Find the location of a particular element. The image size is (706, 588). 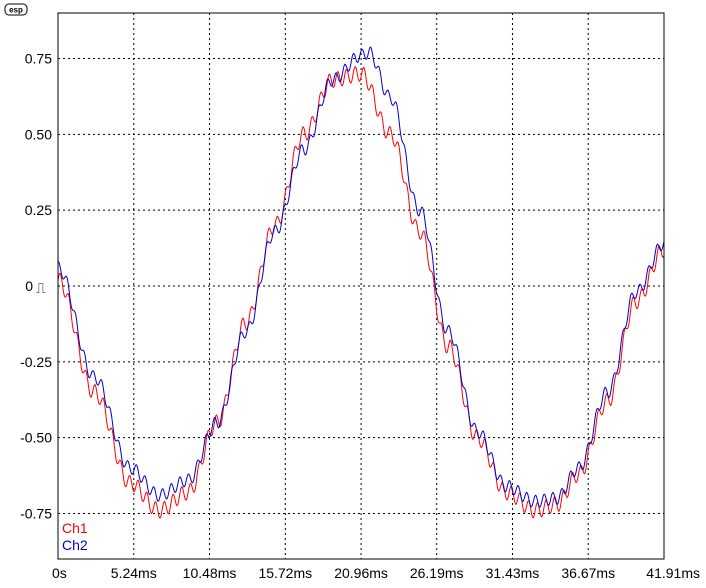

esp-logo: esp is located at coordinates (16, 9).